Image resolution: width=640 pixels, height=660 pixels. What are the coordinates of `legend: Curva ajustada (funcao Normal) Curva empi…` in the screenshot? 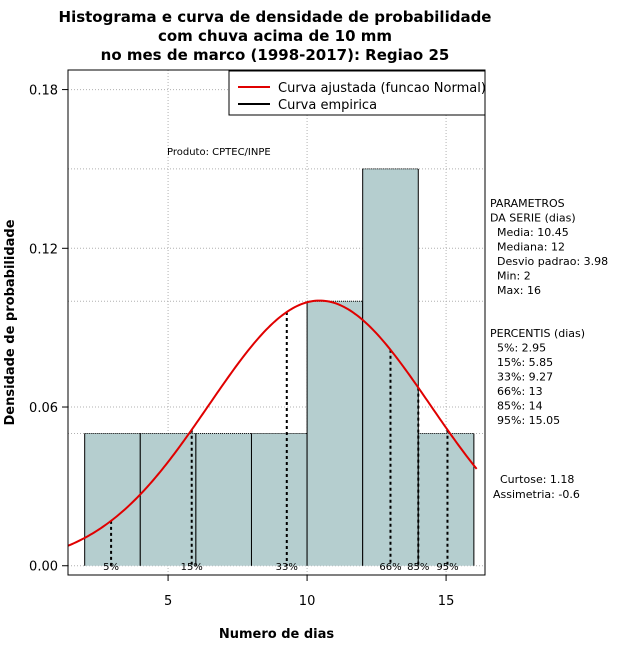 It's located at (357, 93).